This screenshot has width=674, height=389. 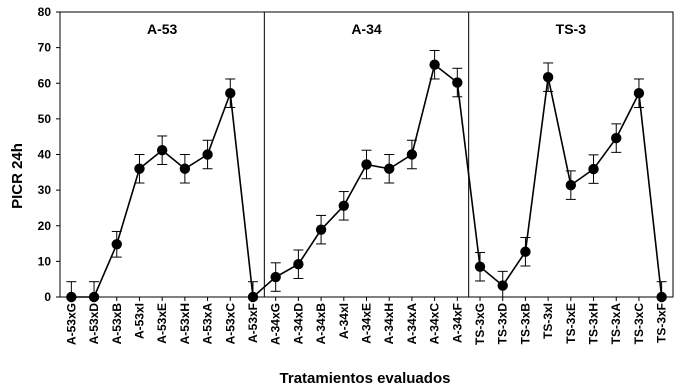 I want to click on x-tick-label: A-53xF, so click(x=253, y=323).